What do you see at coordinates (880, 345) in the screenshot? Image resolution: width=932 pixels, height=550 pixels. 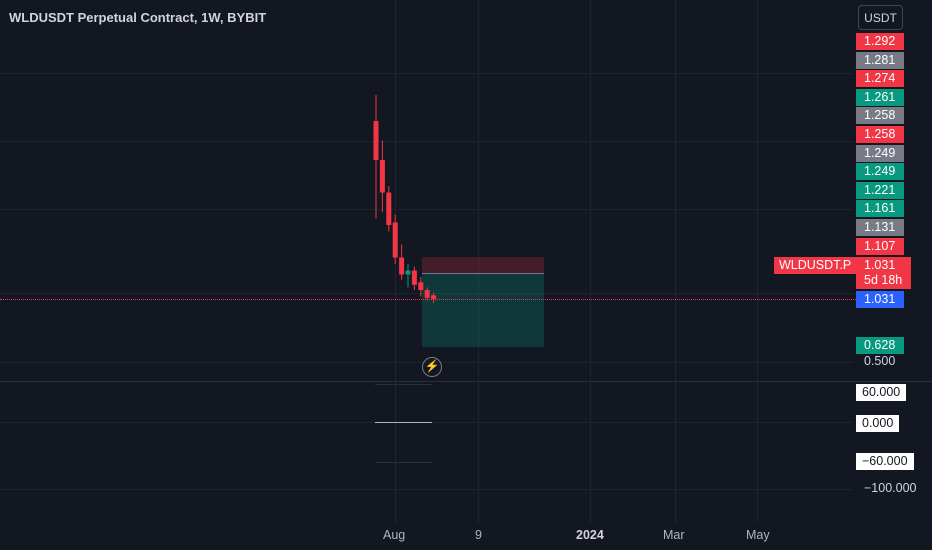 I see `target-price-tag: 0.628` at bounding box center [880, 345].